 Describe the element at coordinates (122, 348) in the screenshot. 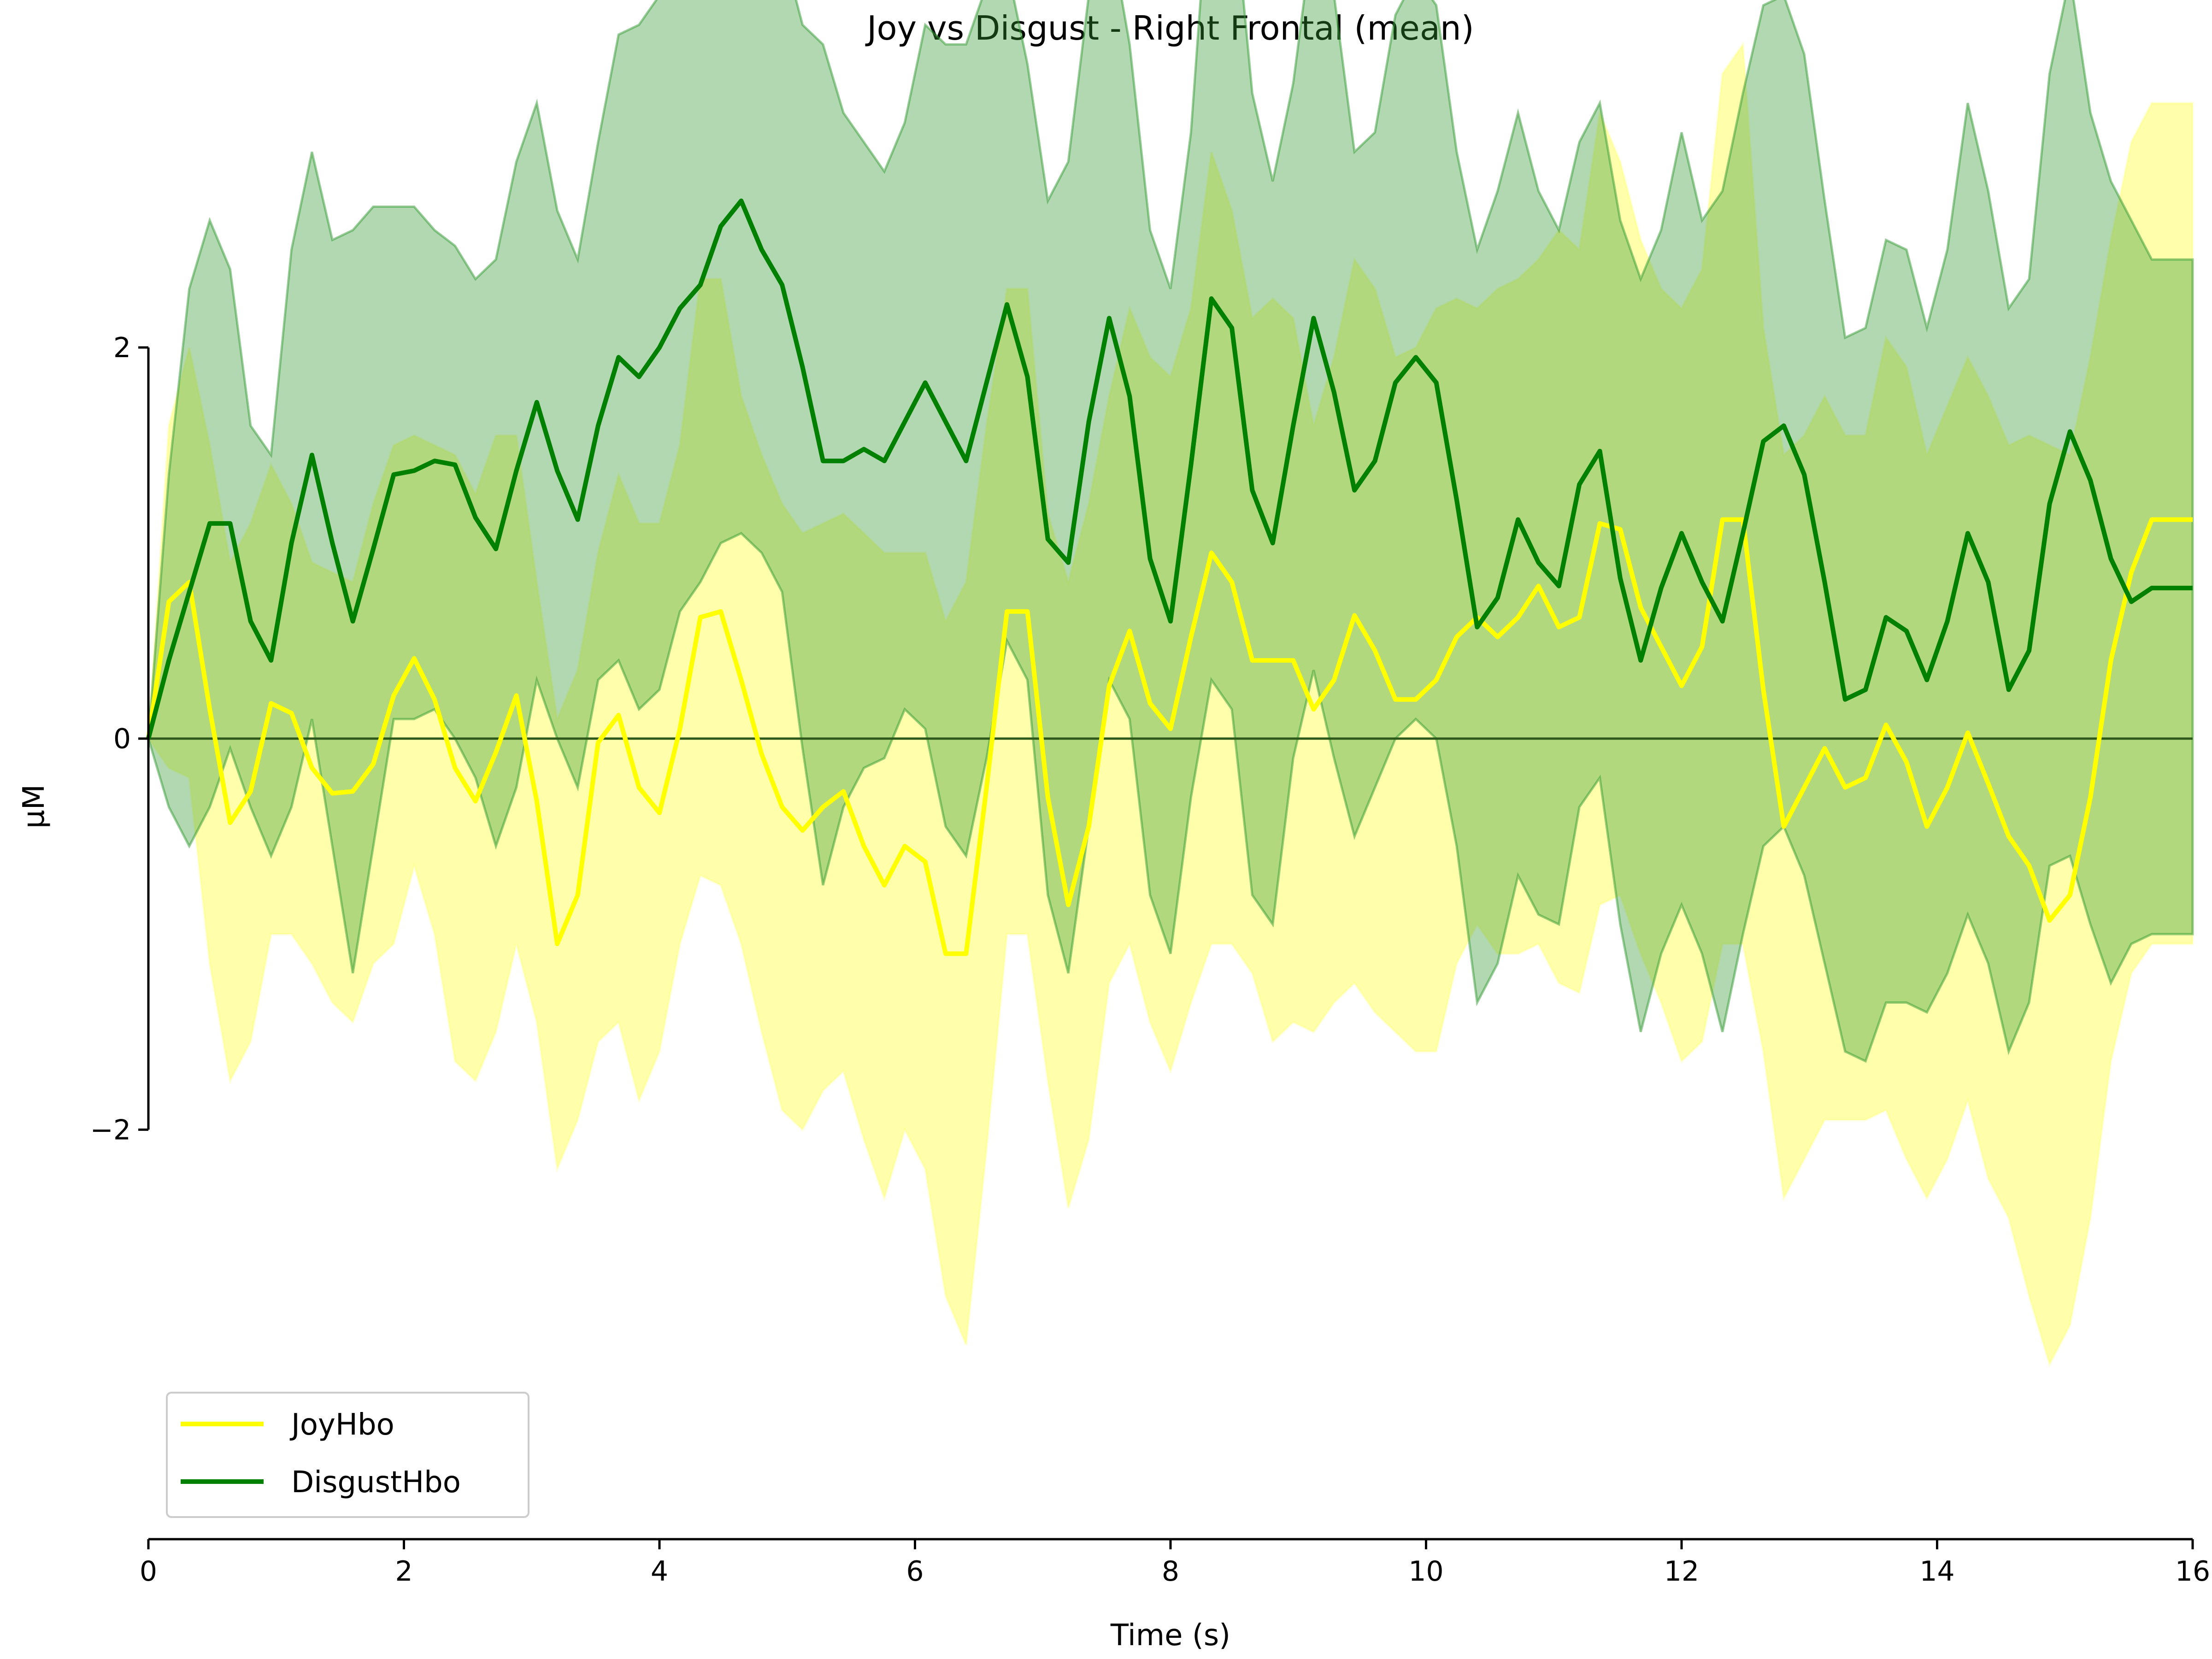

I see `y-tick-label: 2` at that location.